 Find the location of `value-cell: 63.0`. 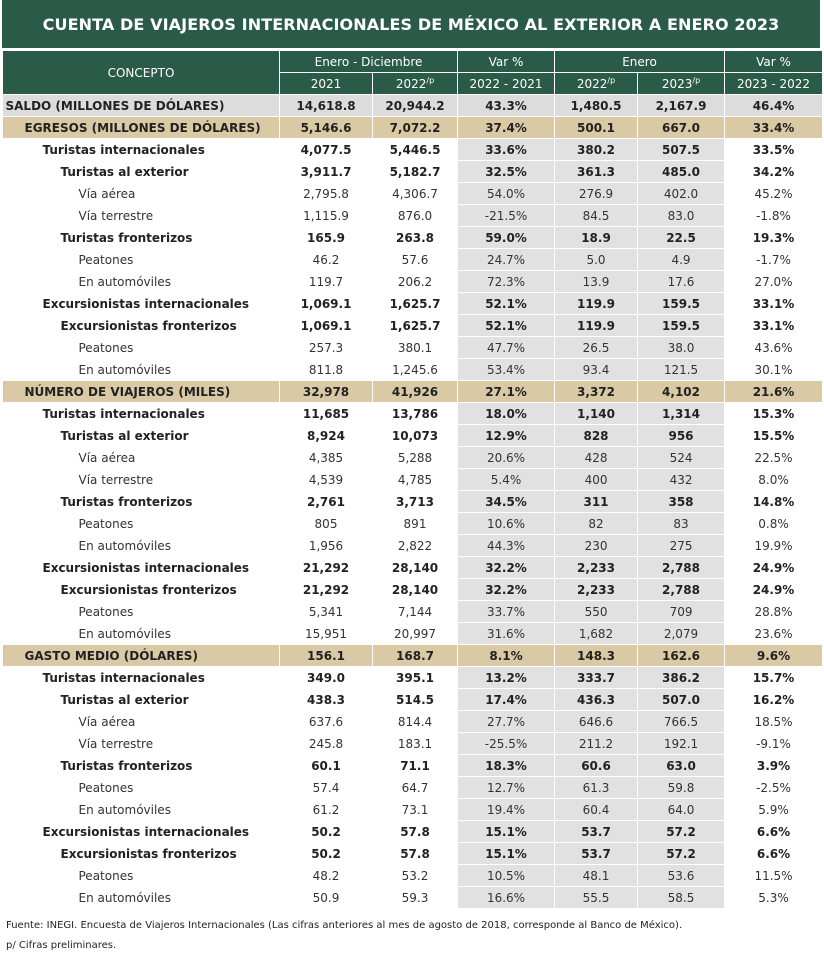

value-cell: 63.0 is located at coordinates (681, 765).